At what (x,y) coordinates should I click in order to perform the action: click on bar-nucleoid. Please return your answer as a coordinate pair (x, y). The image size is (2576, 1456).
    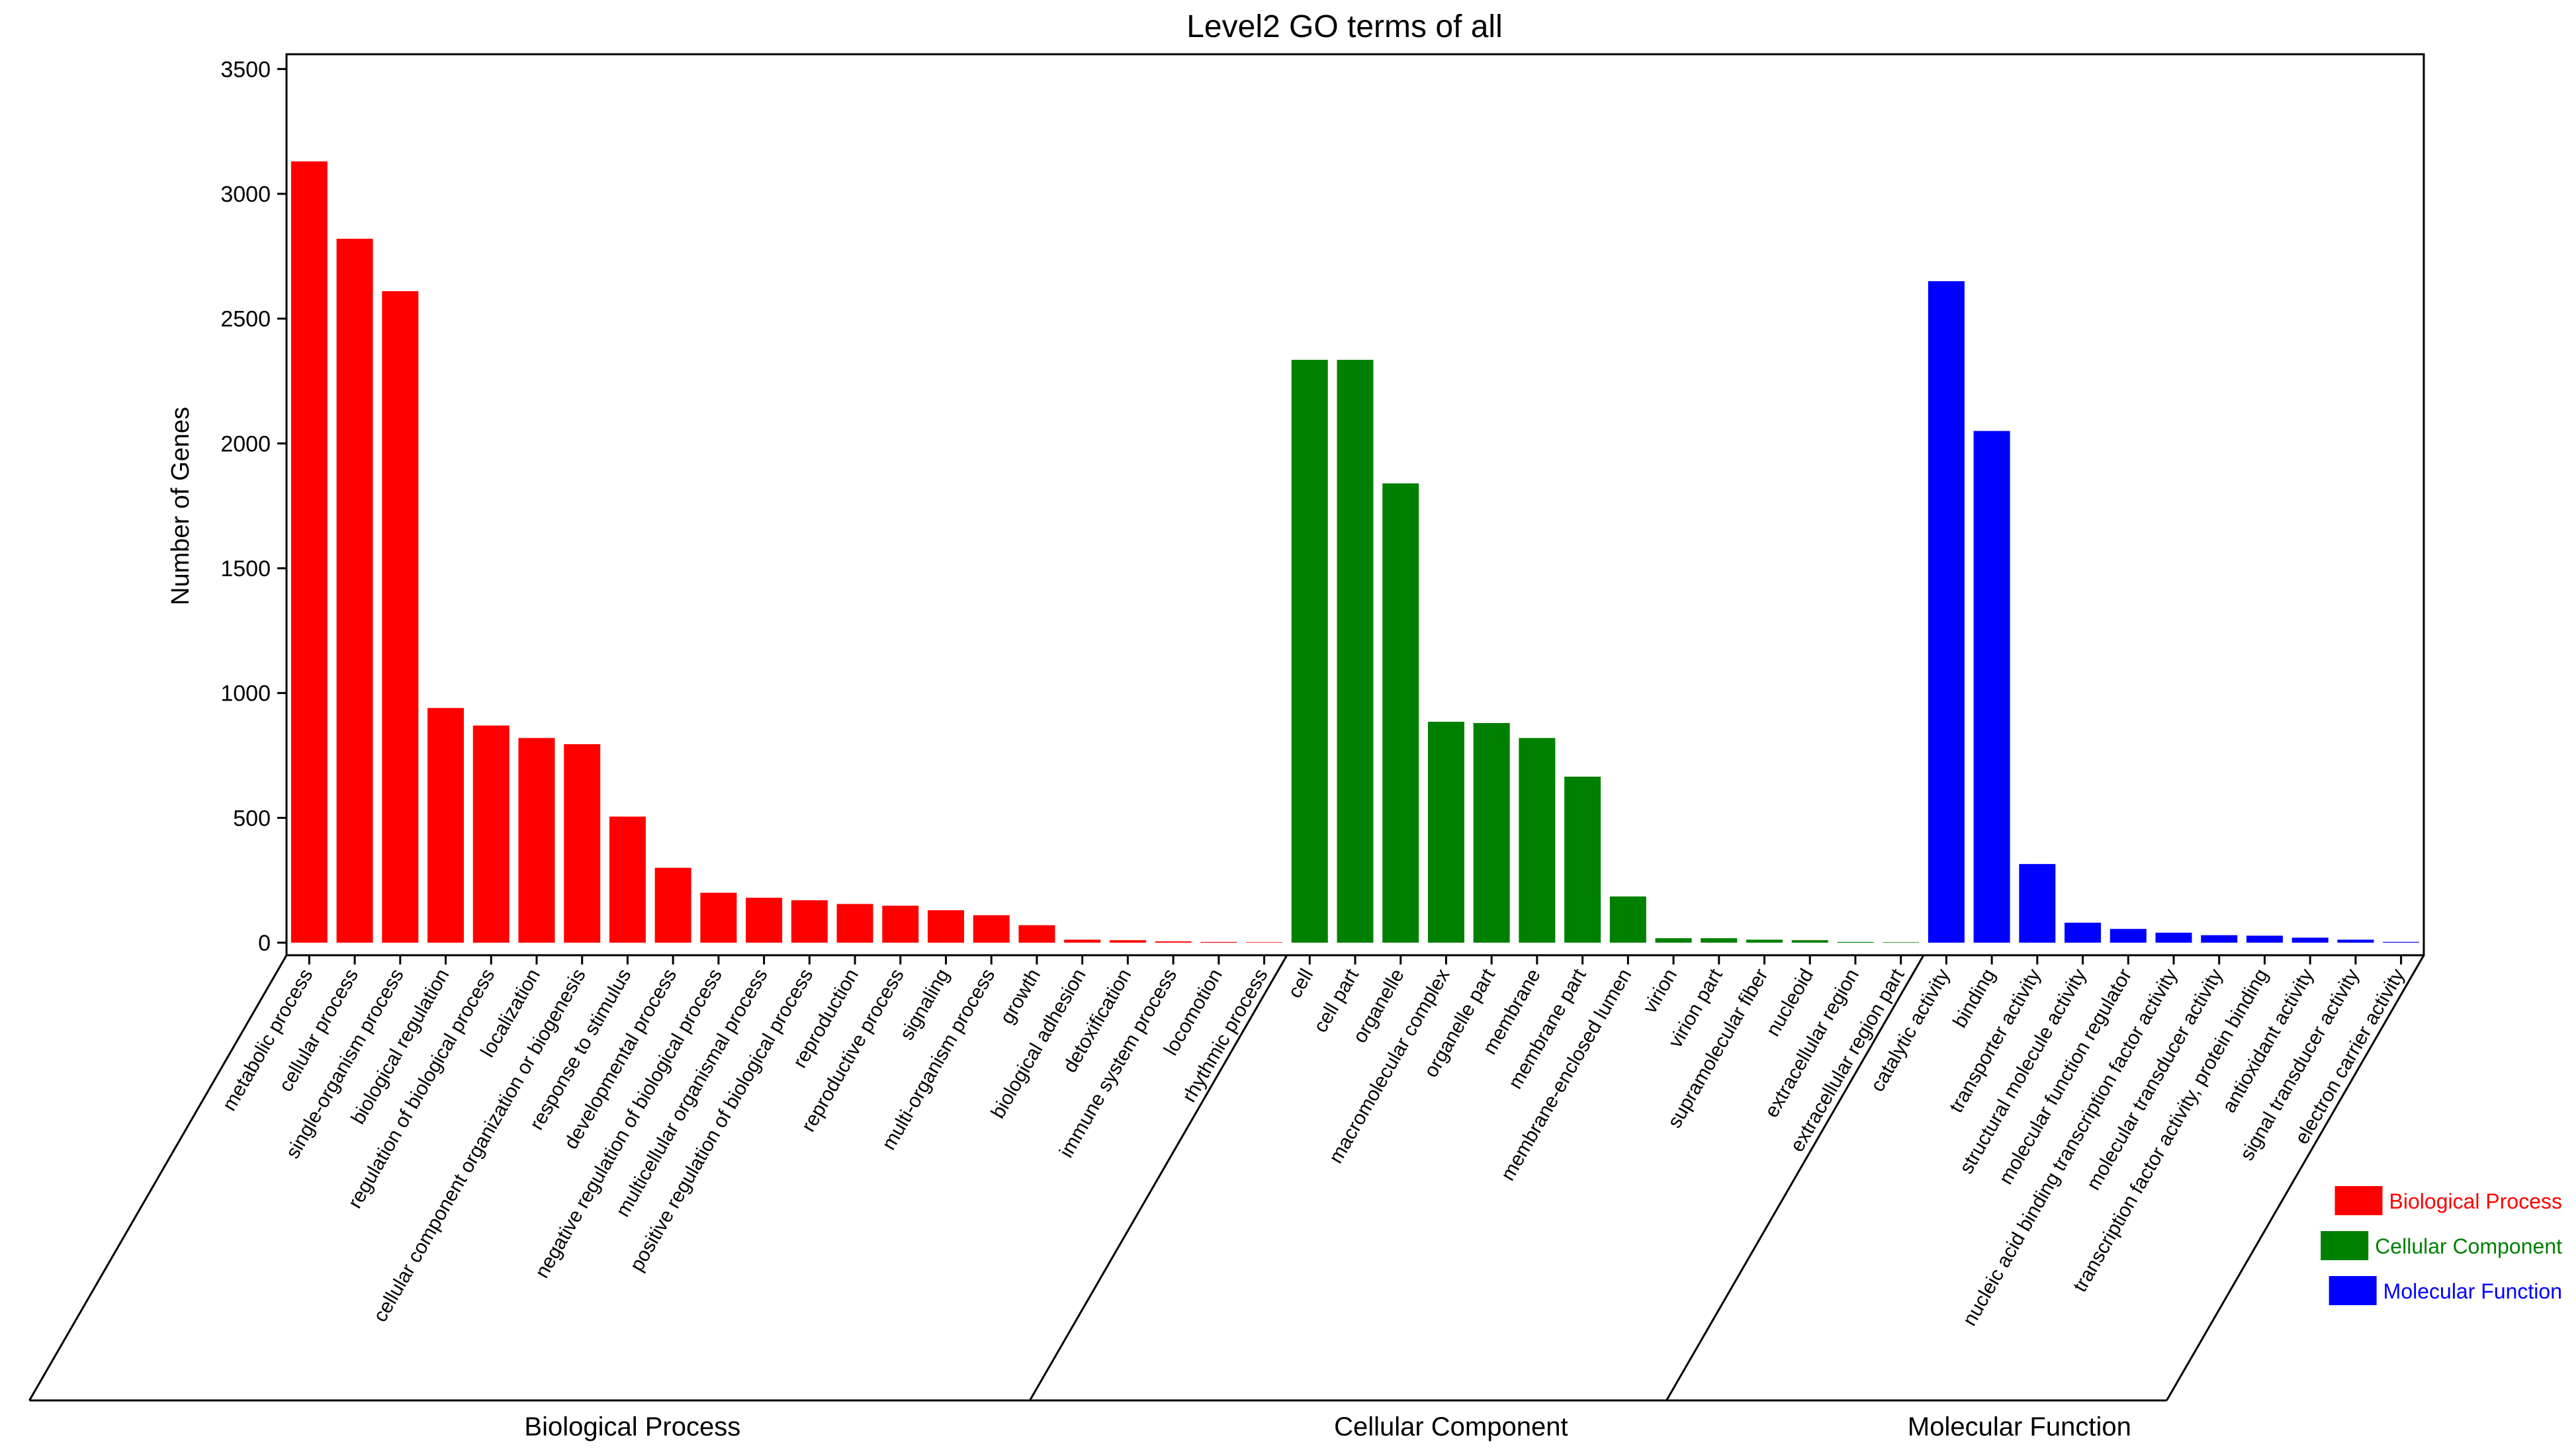
    Looking at the image, I should click on (1809, 941).